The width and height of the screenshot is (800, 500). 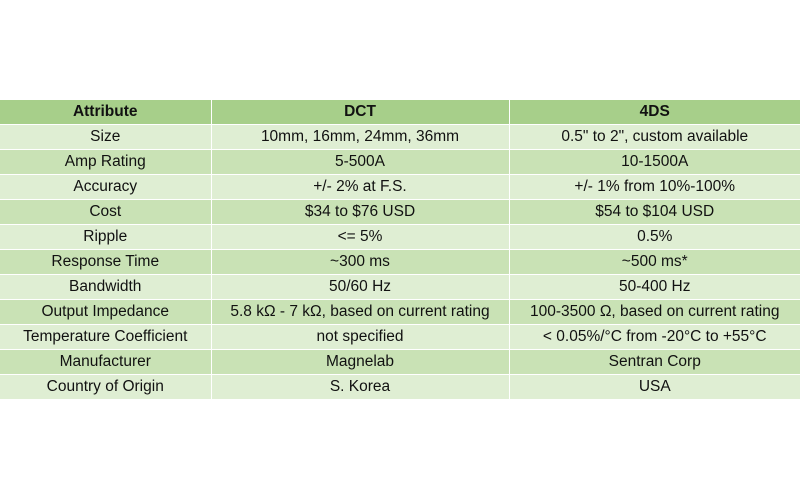 I want to click on dct-cell: not specified, so click(x=360, y=337).